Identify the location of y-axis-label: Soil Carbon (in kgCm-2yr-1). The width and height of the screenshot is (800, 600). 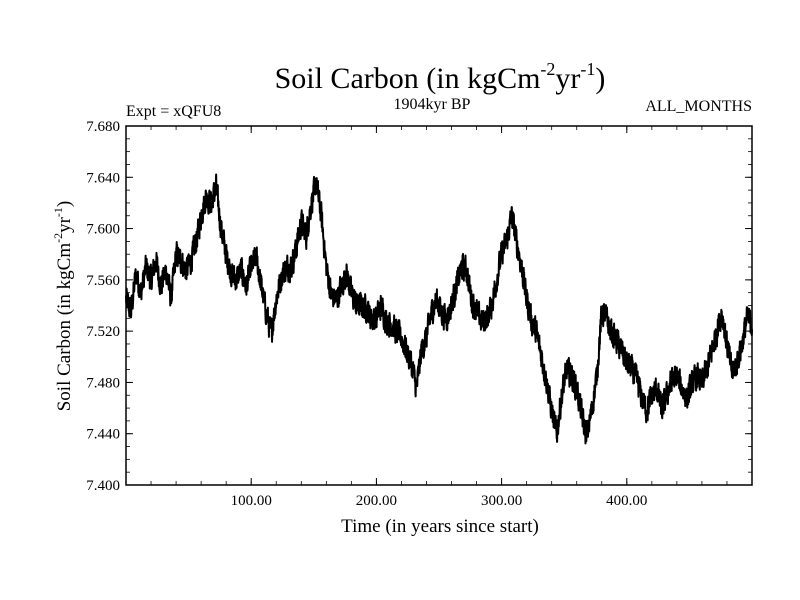
(63, 306).